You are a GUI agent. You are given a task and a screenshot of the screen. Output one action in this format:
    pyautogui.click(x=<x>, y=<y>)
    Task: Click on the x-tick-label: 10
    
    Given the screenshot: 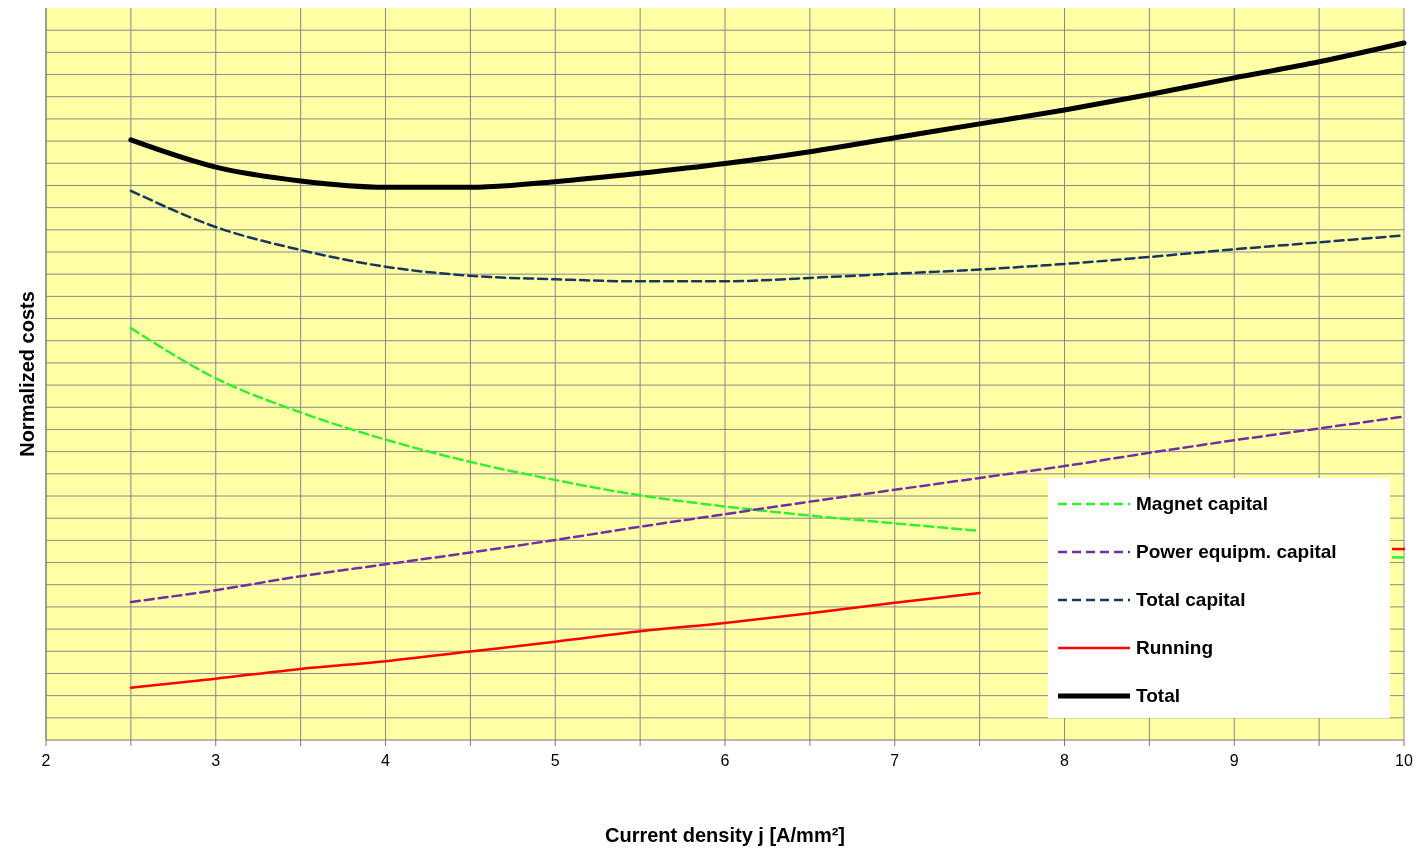 What is the action you would take?
    pyautogui.click(x=1404, y=760)
    